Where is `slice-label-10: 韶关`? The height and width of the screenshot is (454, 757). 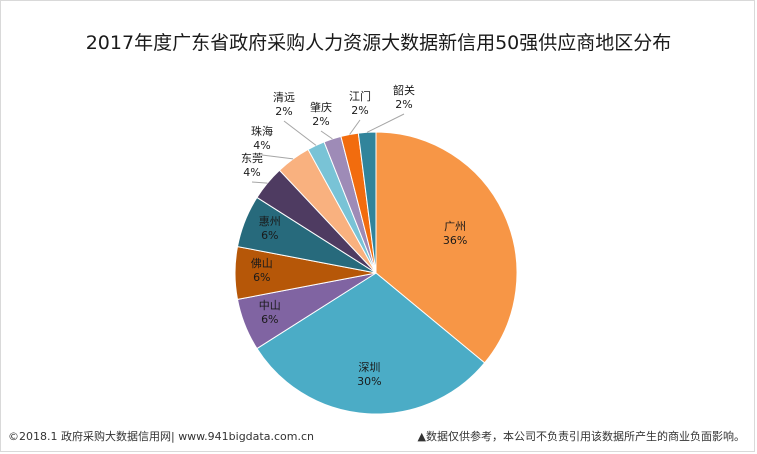 slice-label-10: 韶关 is located at coordinates (404, 90).